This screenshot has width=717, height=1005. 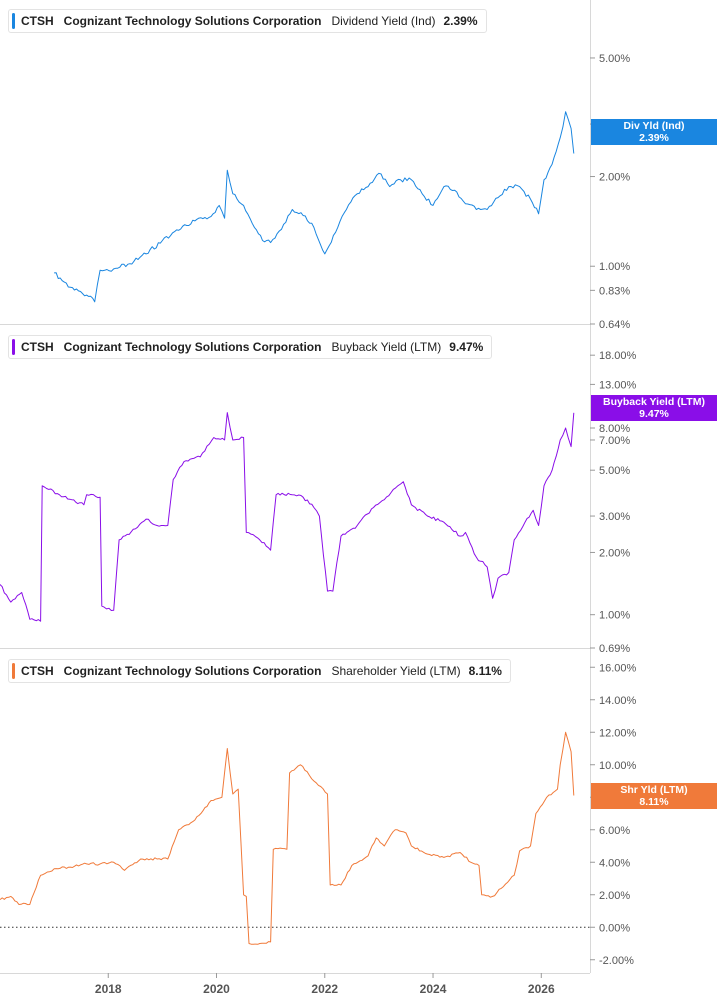 I want to click on last-value-tag-dividend: Div Yld (Ind) 2.39%, so click(x=654, y=132).